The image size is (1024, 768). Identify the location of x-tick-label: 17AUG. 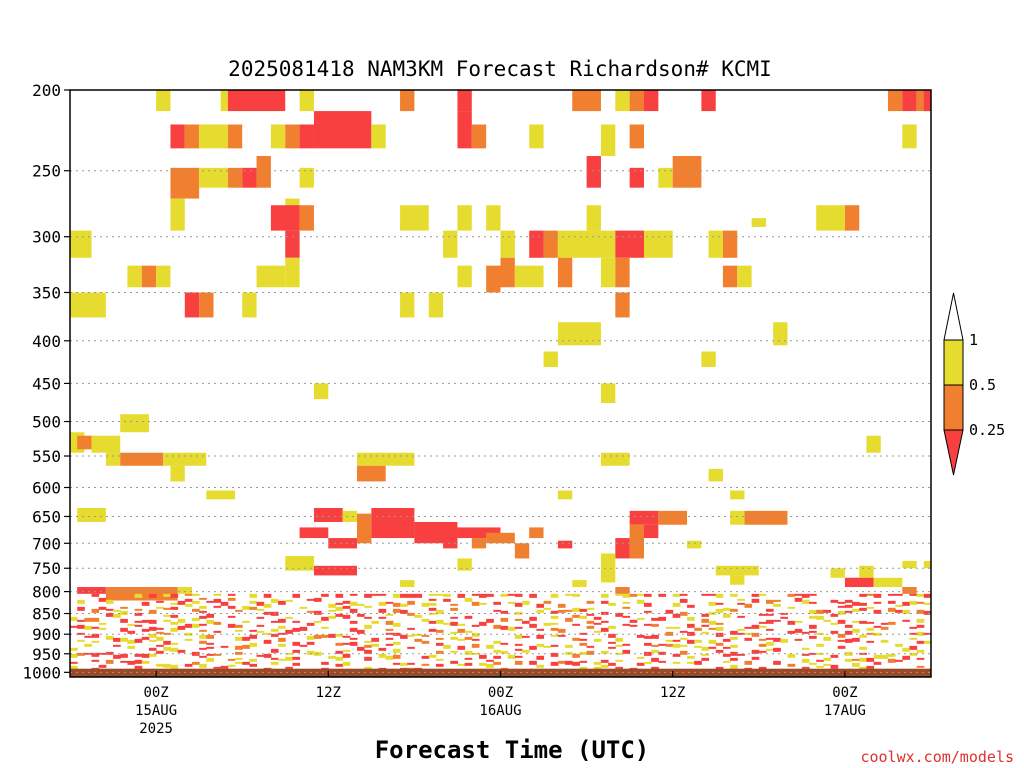
(845, 711).